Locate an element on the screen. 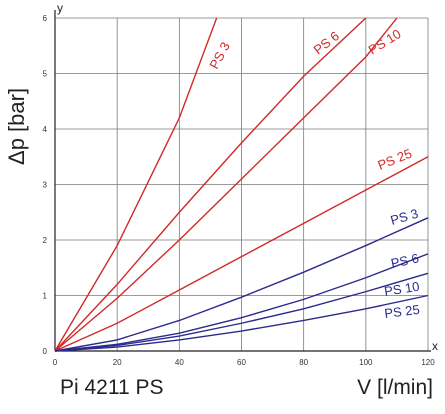  y-tick-label: 1 is located at coordinates (45, 296).